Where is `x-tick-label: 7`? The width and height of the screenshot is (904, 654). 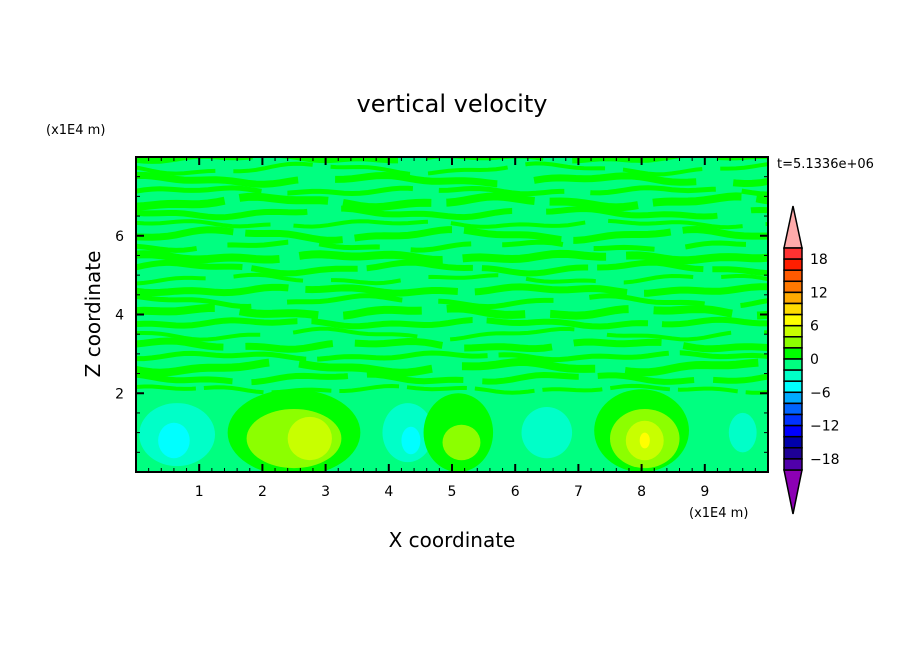
x-tick-label: 7 is located at coordinates (578, 492).